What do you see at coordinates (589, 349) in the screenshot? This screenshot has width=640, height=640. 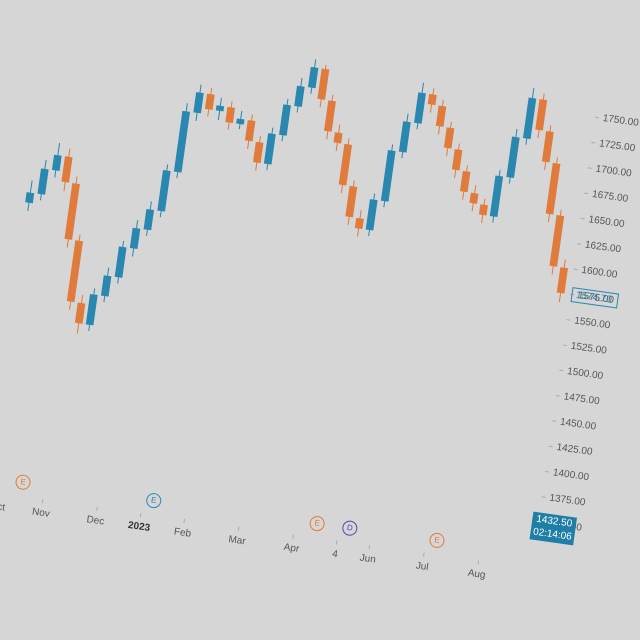 I see `y-tick-label: 1525.00` at bounding box center [589, 349].